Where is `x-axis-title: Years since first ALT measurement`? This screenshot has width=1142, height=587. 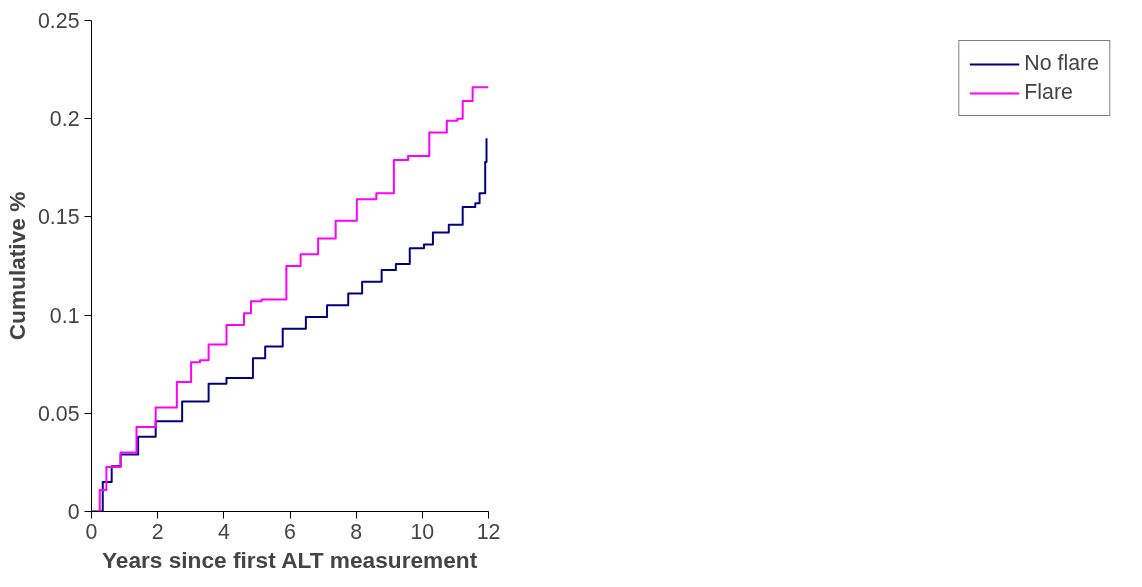 x-axis-title: Years since first ALT measurement is located at coordinates (289, 559).